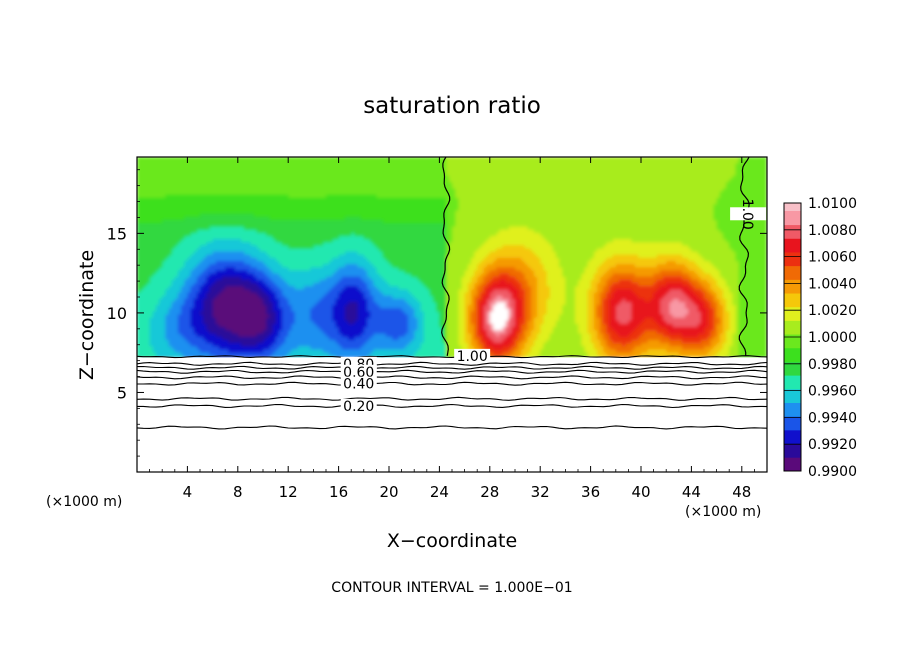  What do you see at coordinates (832, 392) in the screenshot?
I see `colorbar-tick-label: 0.9960` at bounding box center [832, 392].